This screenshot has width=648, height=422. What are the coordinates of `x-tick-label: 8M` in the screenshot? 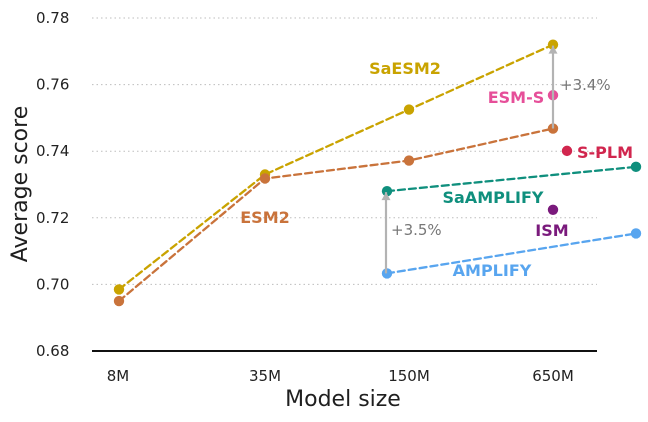 It's located at (118, 376).